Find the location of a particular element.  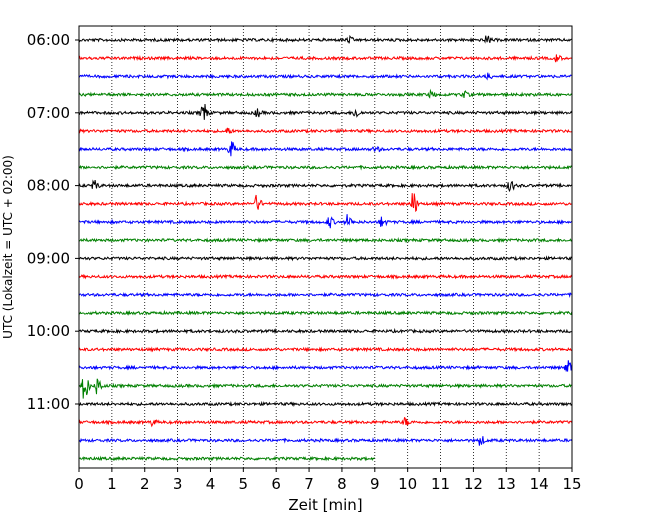

x-tick-label: 9 is located at coordinates (375, 484).